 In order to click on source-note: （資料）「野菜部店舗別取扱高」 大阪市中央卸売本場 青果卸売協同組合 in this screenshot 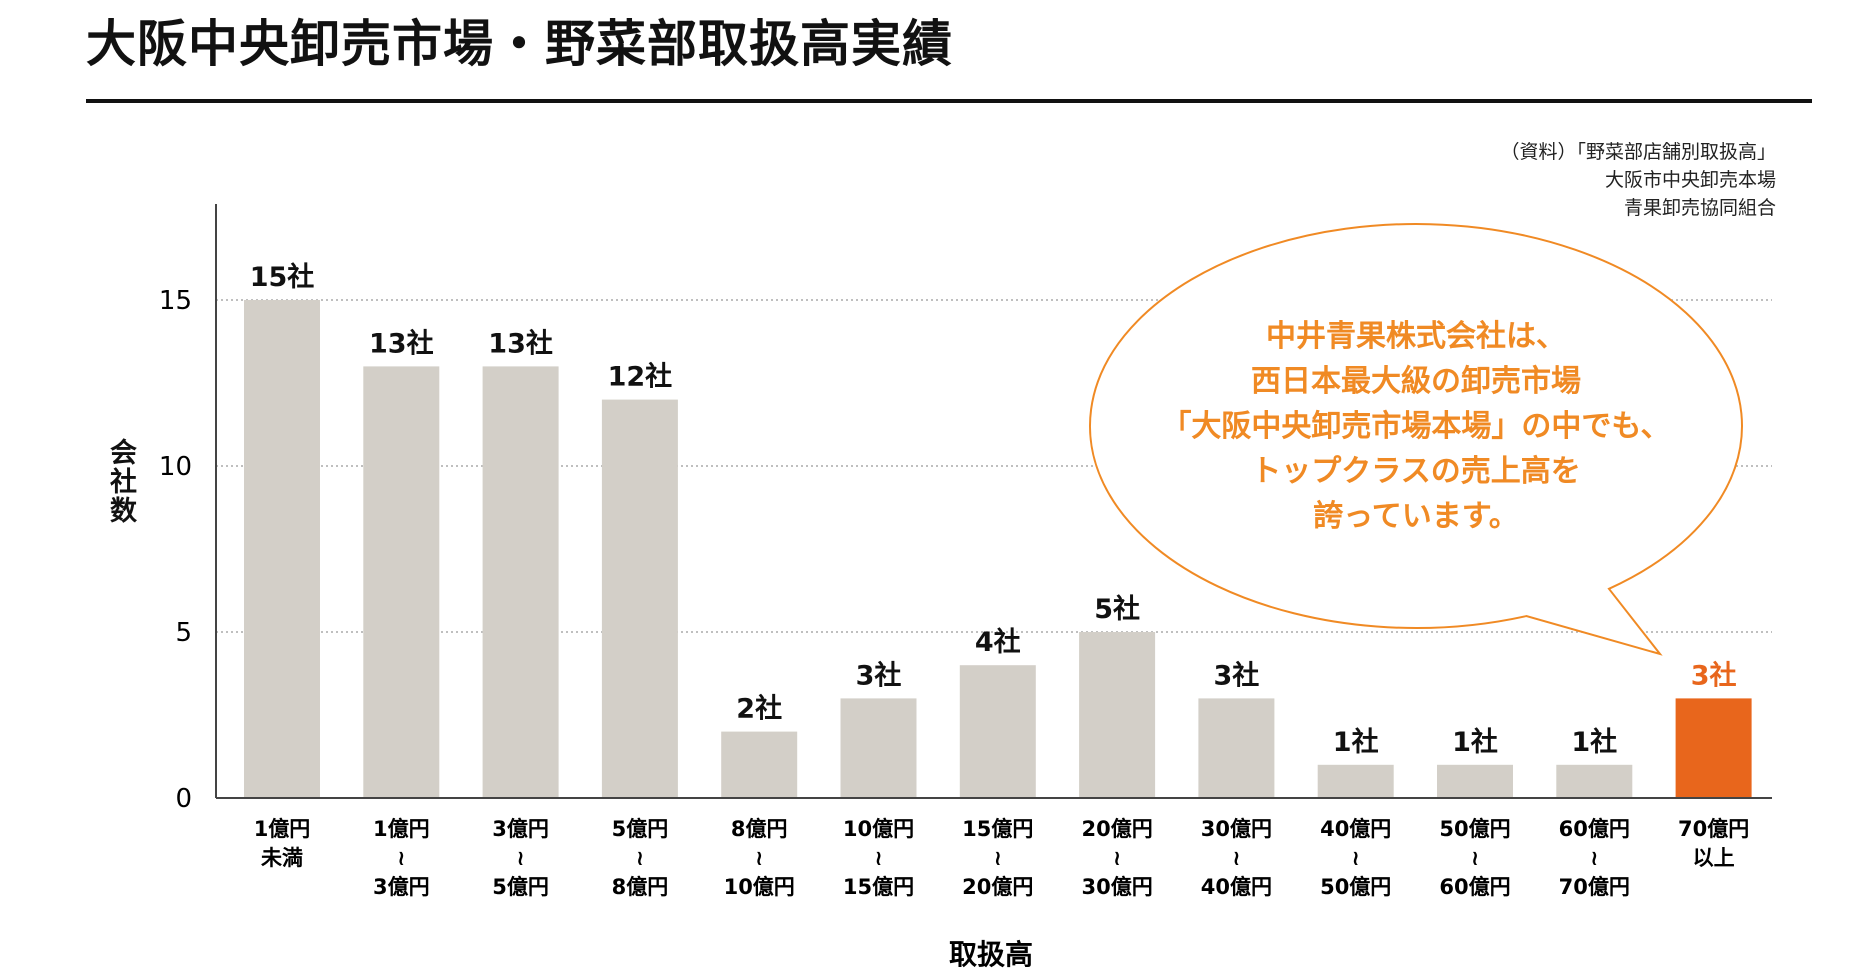, I will do `click(1638, 180)`.